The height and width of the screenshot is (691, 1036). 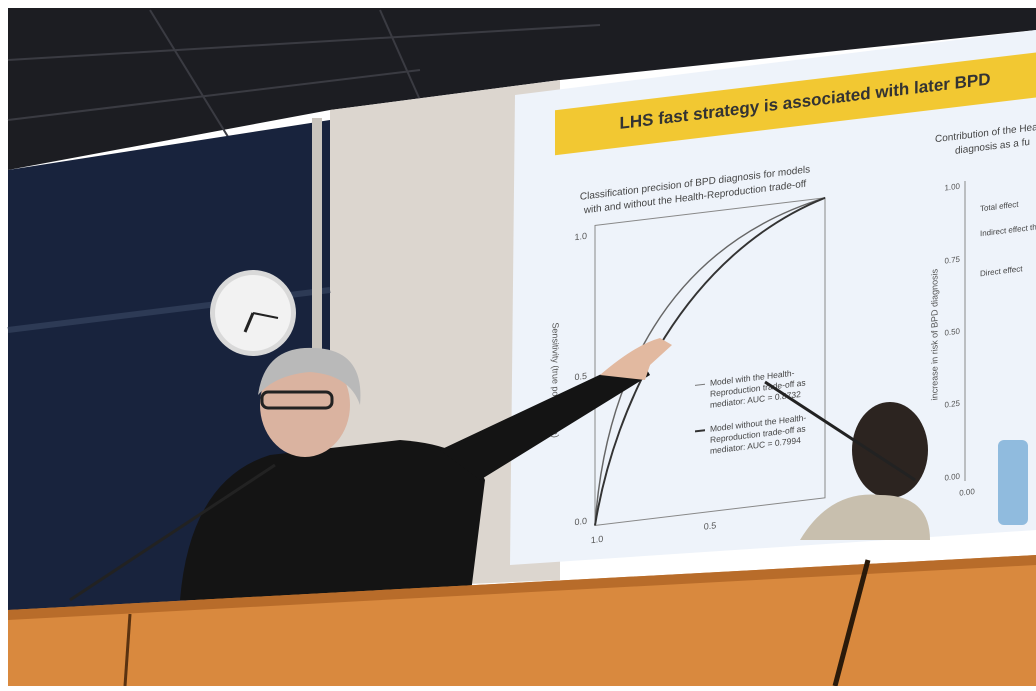 I want to click on clock, so click(x=253, y=313).